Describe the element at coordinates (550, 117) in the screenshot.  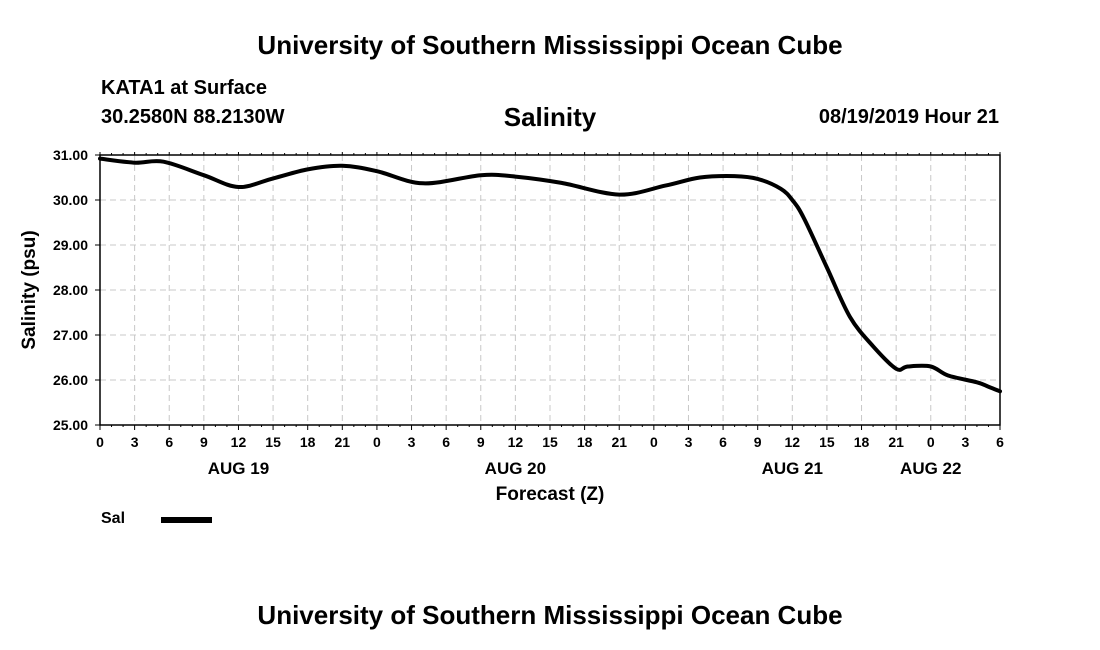
I see `chart-title: Salinity` at that location.